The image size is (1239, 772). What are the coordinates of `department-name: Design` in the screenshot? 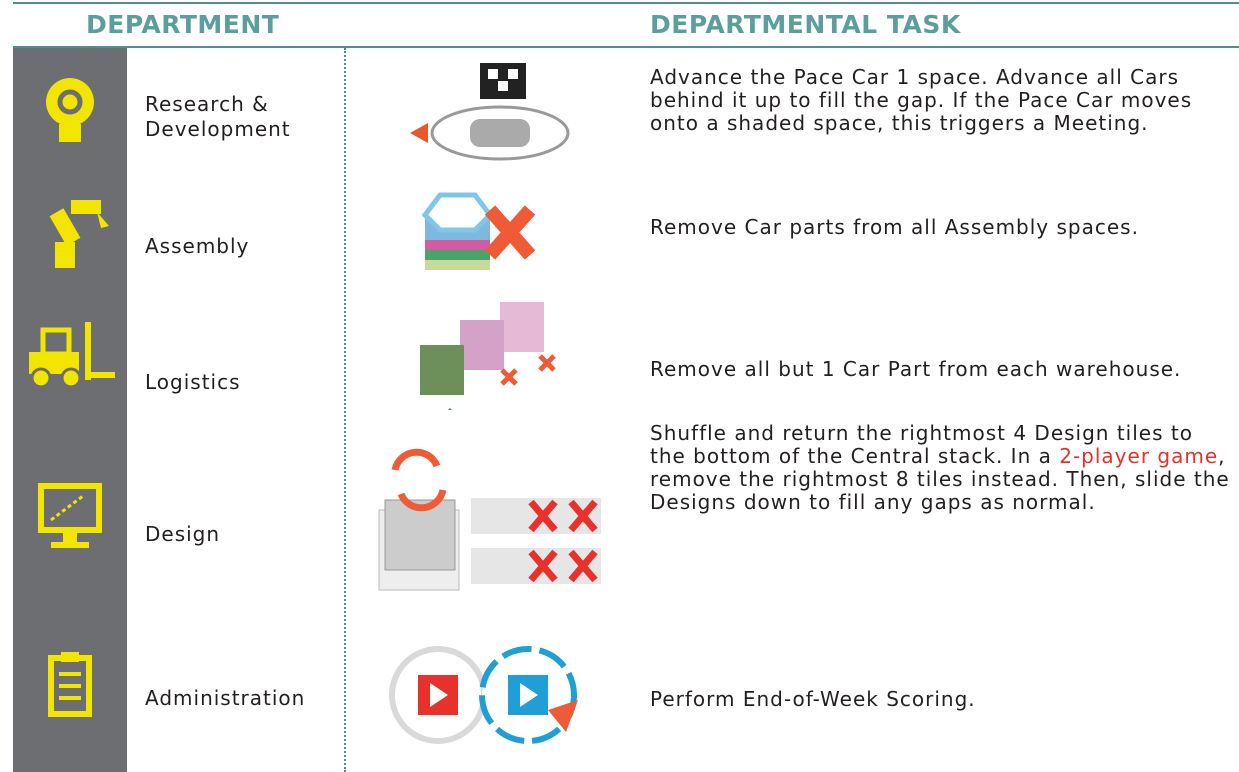 It's located at (183, 534).